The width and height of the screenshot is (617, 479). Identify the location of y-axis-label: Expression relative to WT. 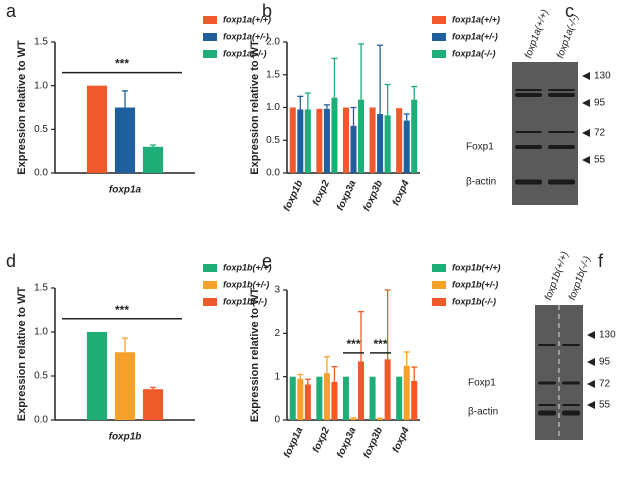
(22, 353).